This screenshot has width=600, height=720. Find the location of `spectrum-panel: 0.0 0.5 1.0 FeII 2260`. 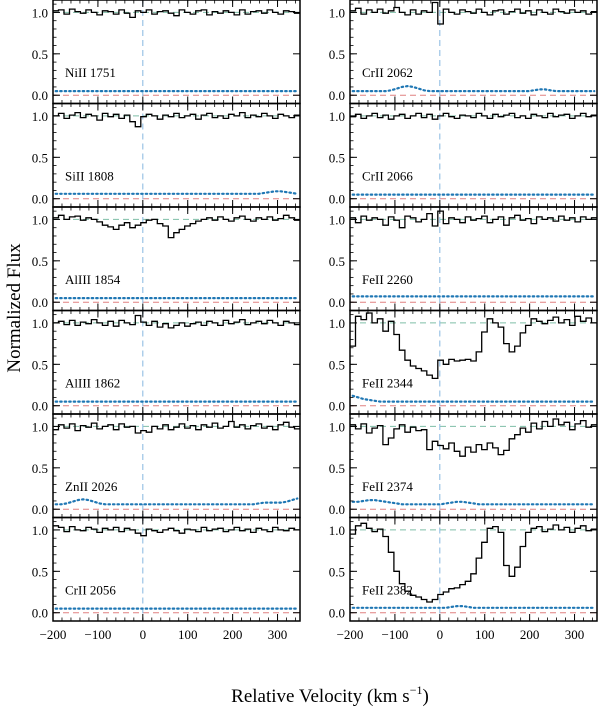

spectrum-panel: 0.0 0.5 1.0 FeII 2260 is located at coordinates (463, 259).